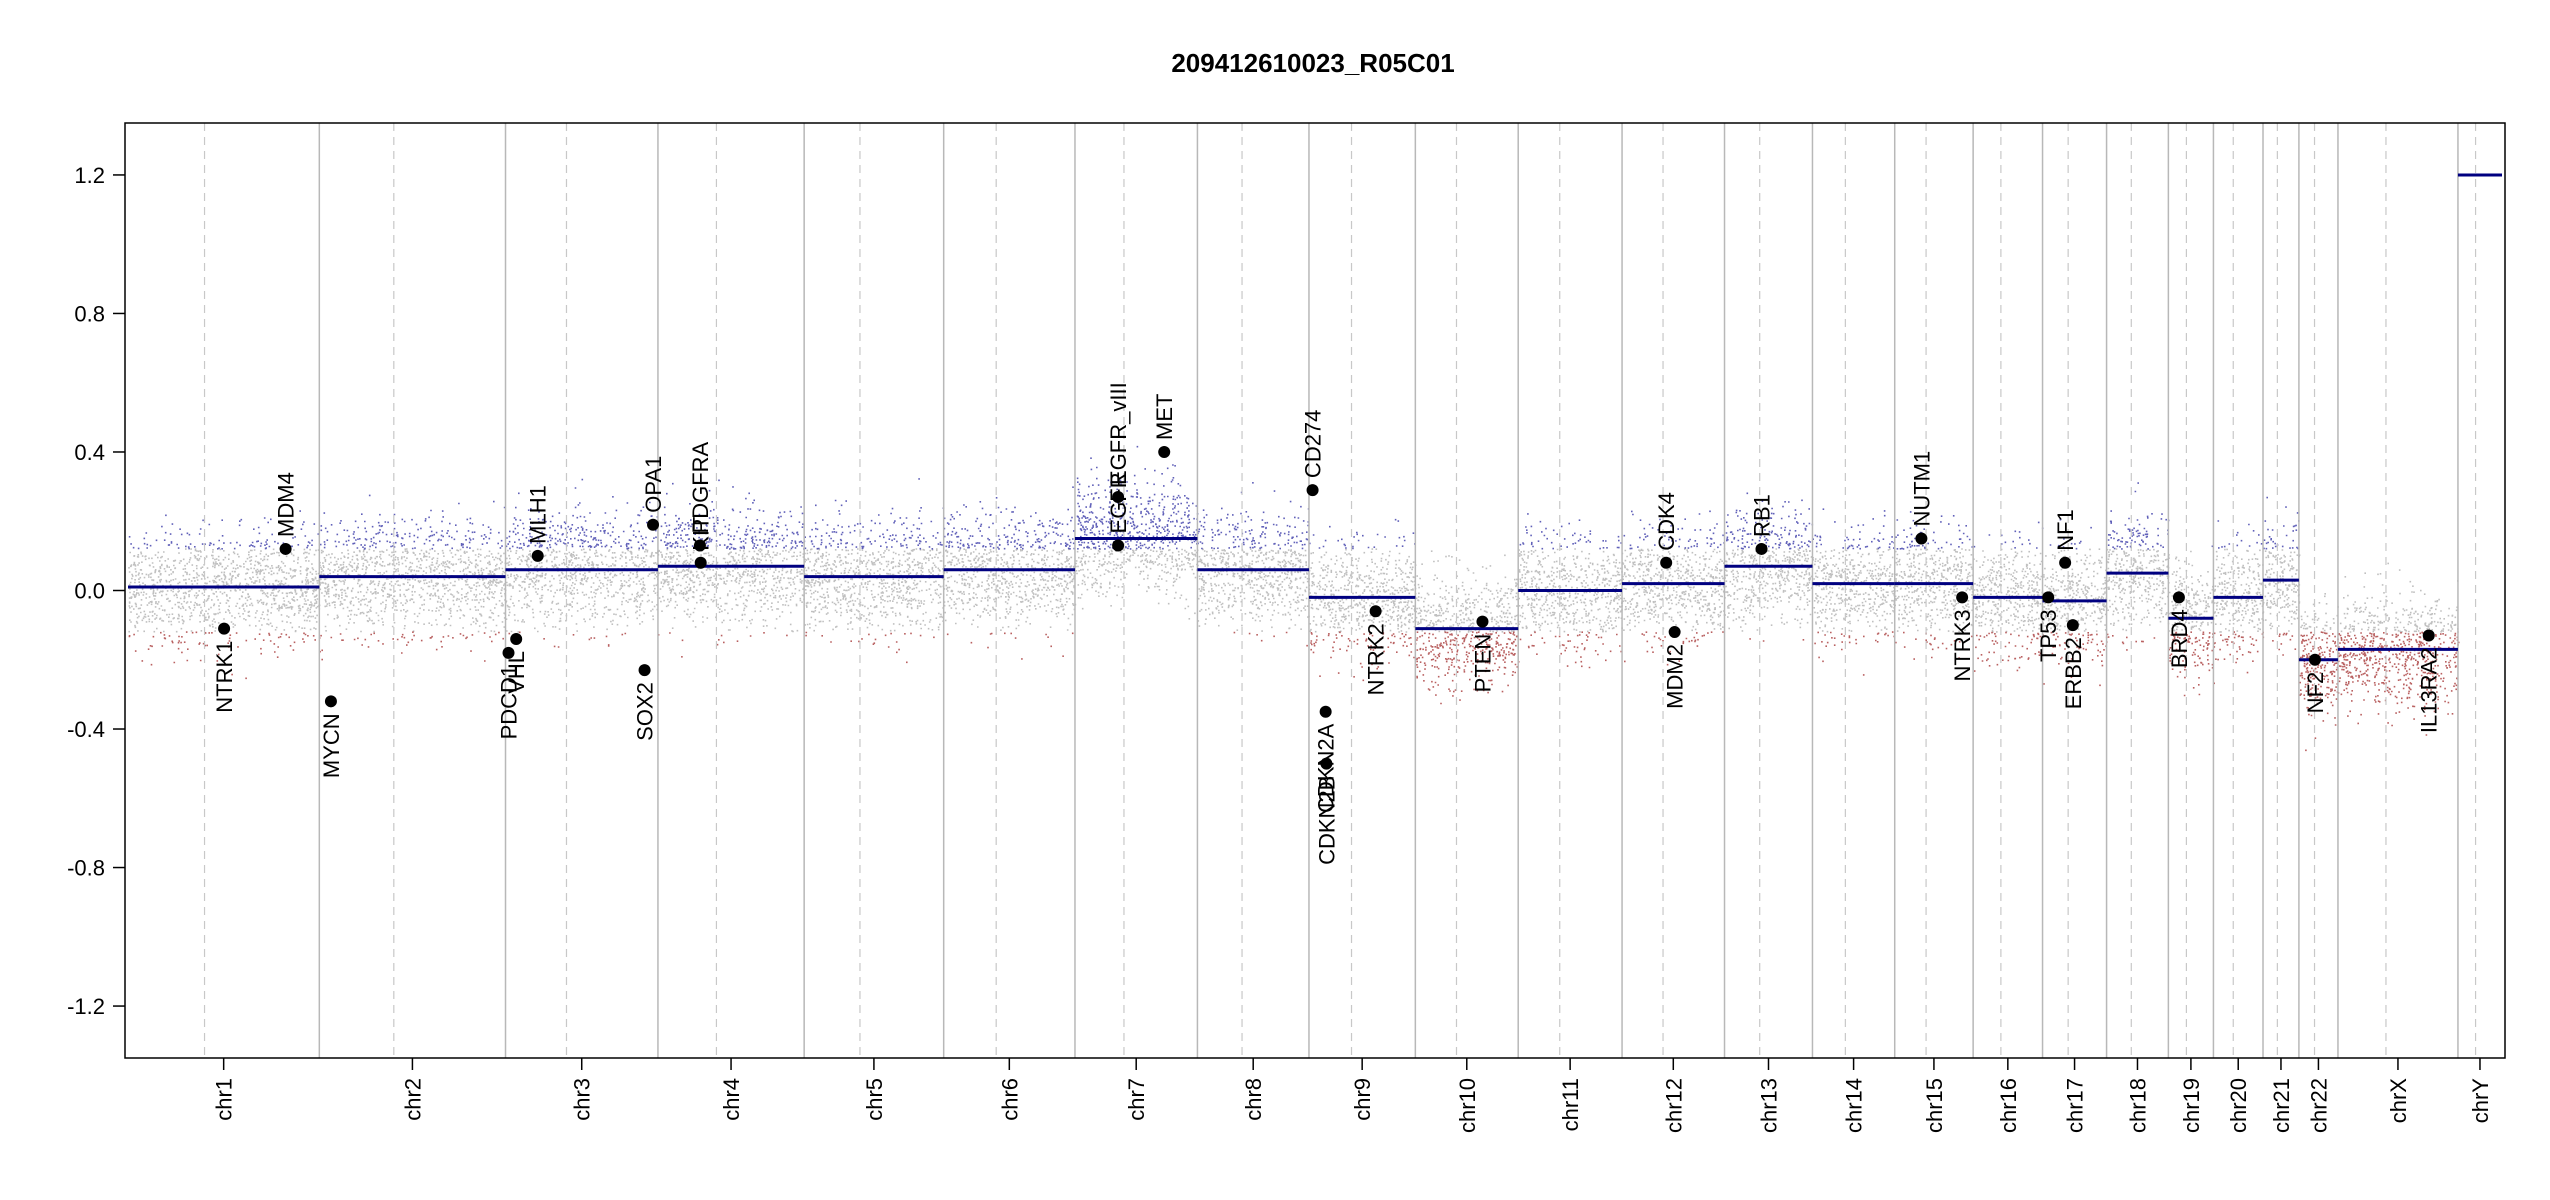 Image resolution: width=2550 pixels, height=1200 pixels. What do you see at coordinates (2048, 597) in the screenshot?
I see `gene-point-TP53` at bounding box center [2048, 597].